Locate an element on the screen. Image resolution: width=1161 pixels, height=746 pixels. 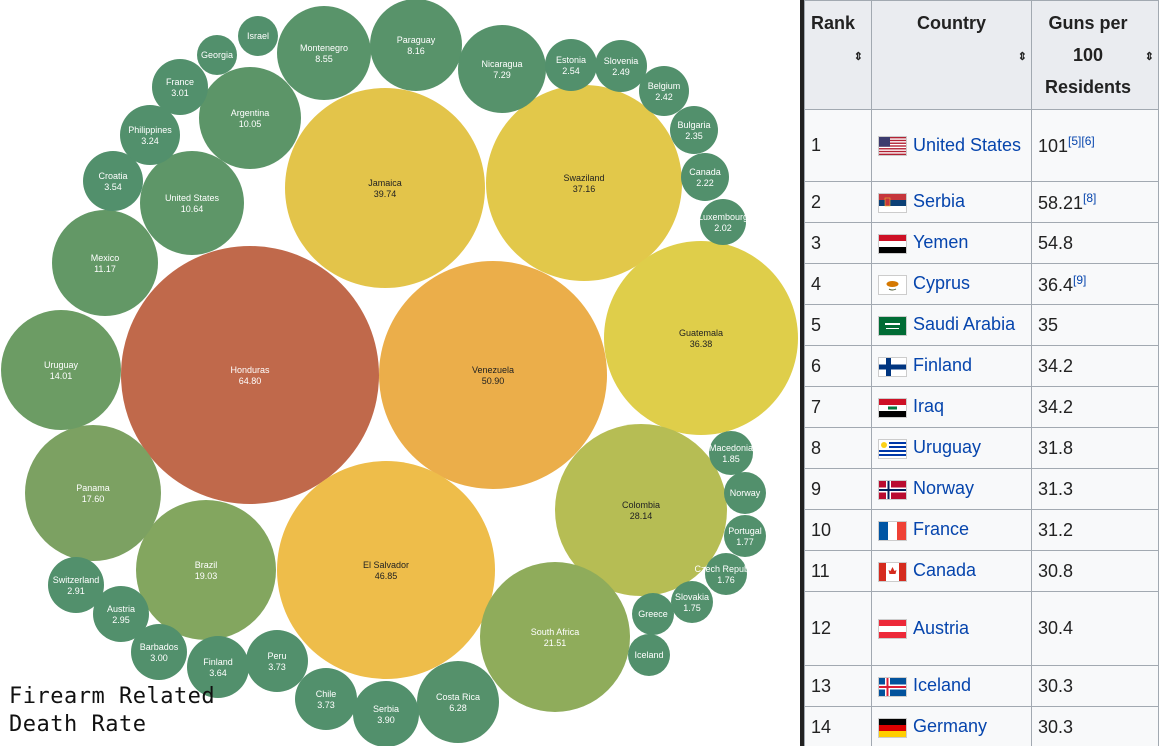
flag-ca-icon is located at coordinates (892, 571).